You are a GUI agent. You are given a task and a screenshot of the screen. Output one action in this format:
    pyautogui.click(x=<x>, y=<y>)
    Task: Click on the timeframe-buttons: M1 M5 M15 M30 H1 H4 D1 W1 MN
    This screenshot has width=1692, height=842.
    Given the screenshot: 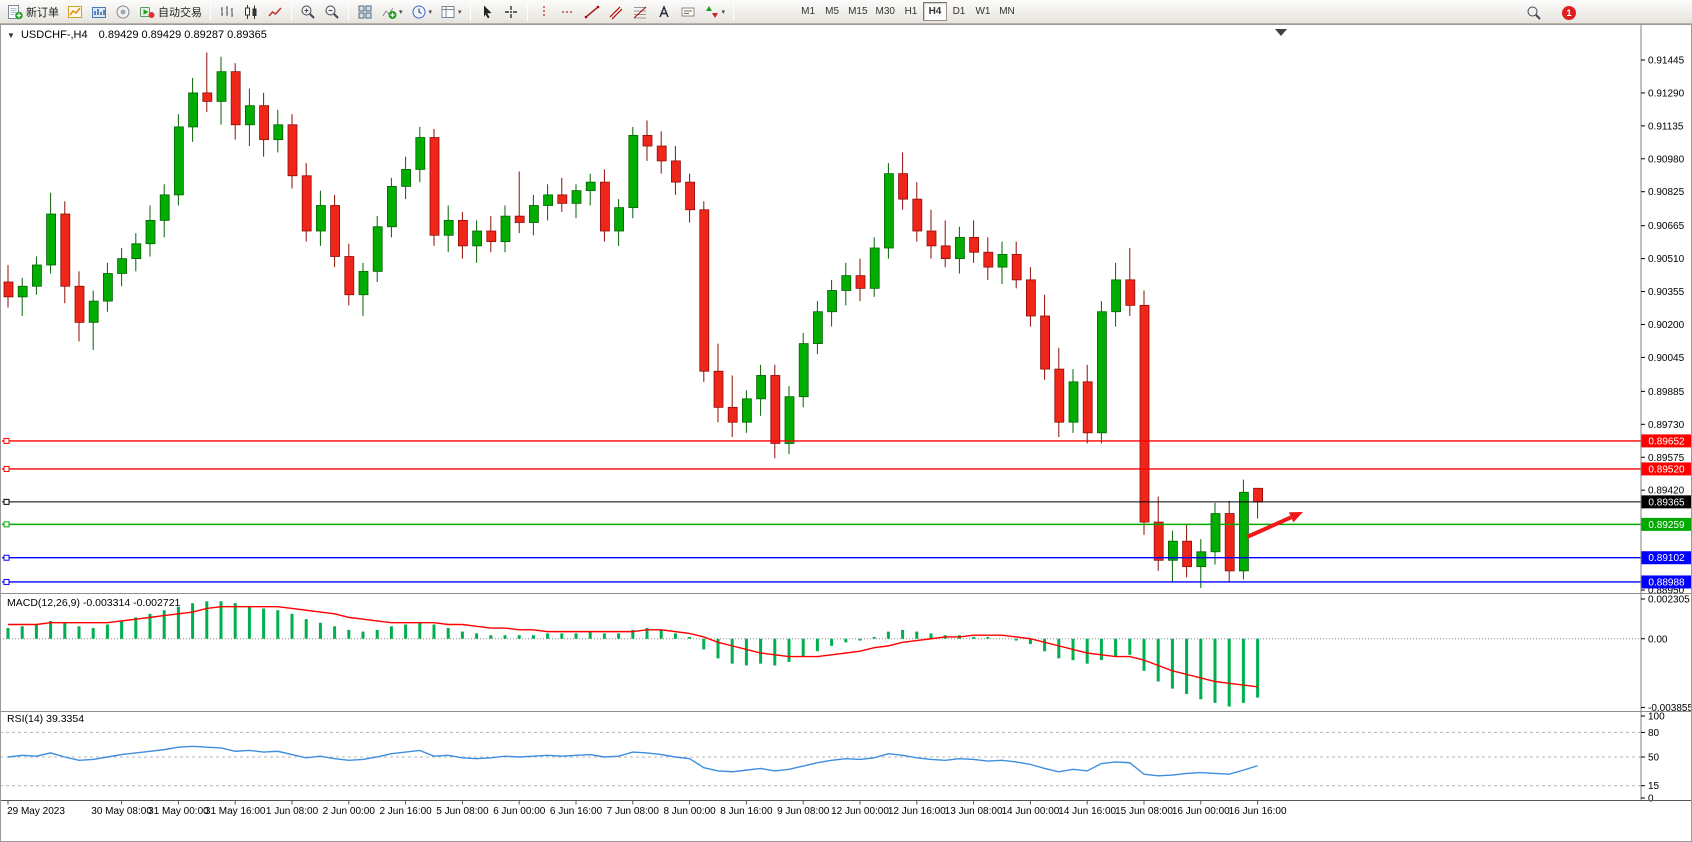 What is the action you would take?
    pyautogui.click(x=907, y=11)
    